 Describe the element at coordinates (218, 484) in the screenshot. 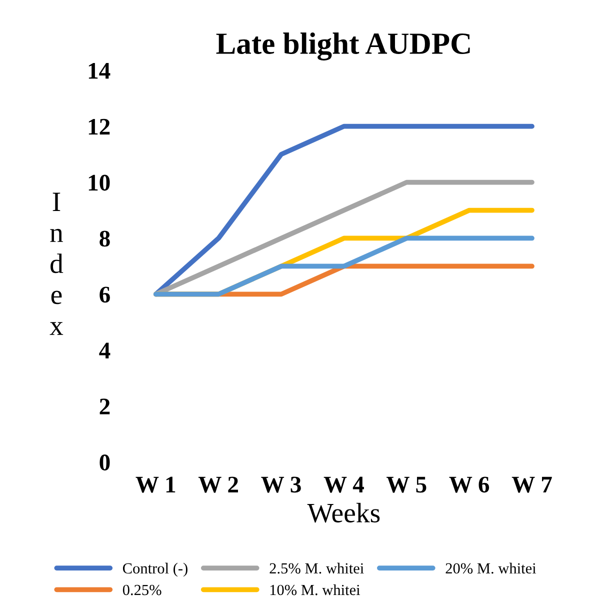

I see `x-tick-label: W 2` at that location.